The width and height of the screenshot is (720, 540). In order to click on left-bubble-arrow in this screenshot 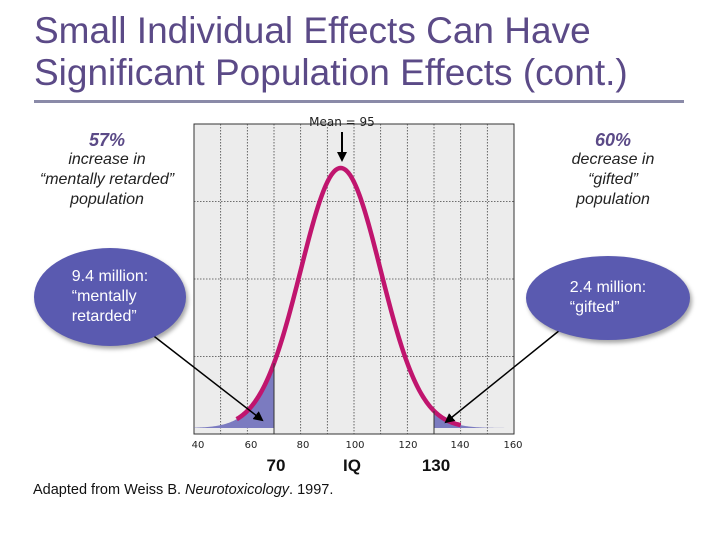, I will do `click(204, 375)`.